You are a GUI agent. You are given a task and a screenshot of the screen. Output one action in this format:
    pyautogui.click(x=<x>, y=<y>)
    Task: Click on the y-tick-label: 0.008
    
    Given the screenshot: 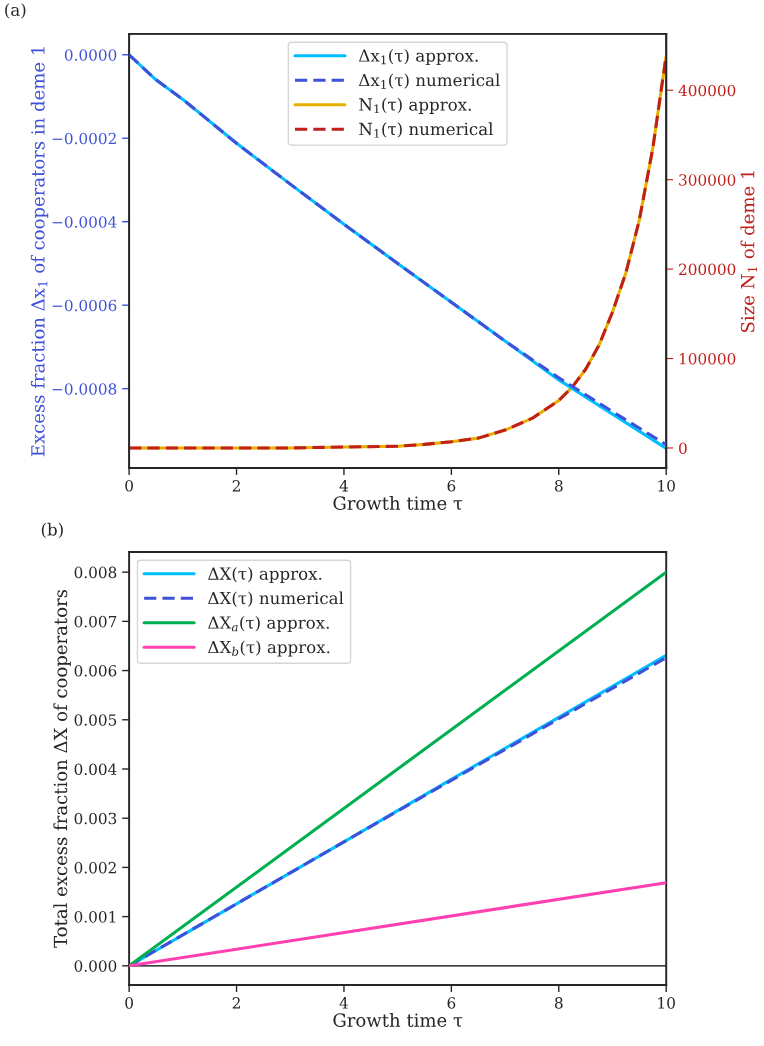 What is the action you would take?
    pyautogui.click(x=95, y=572)
    